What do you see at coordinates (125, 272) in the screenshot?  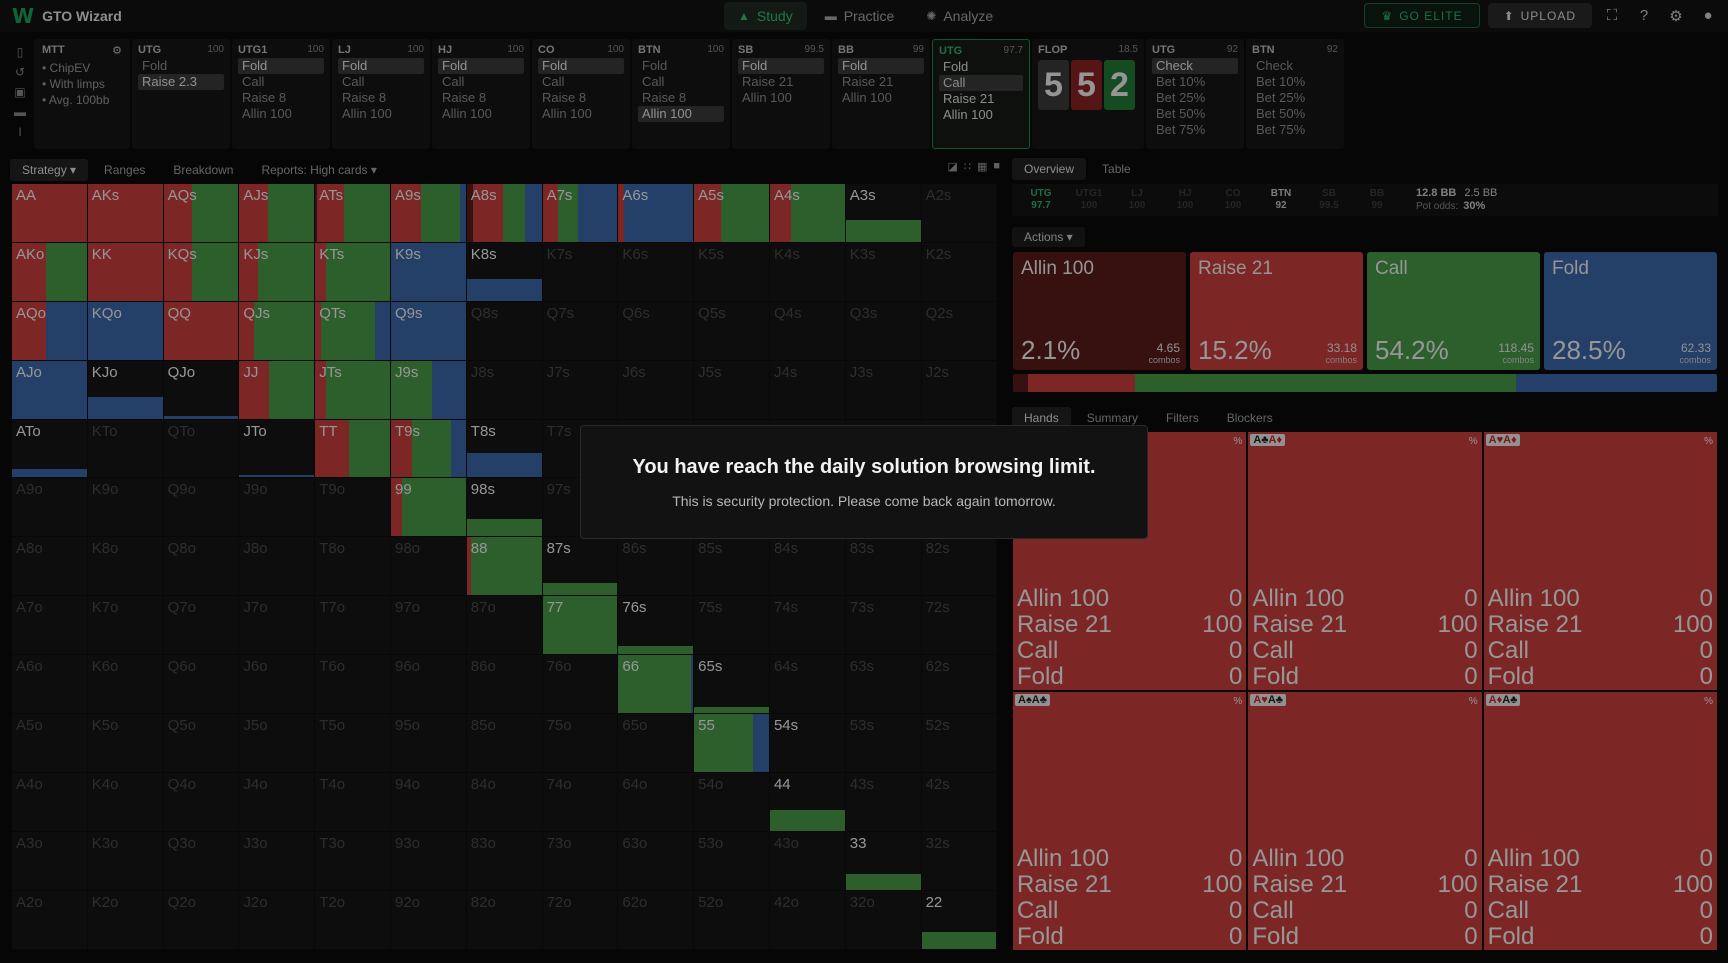 I see `hand-cell: KK` at bounding box center [125, 272].